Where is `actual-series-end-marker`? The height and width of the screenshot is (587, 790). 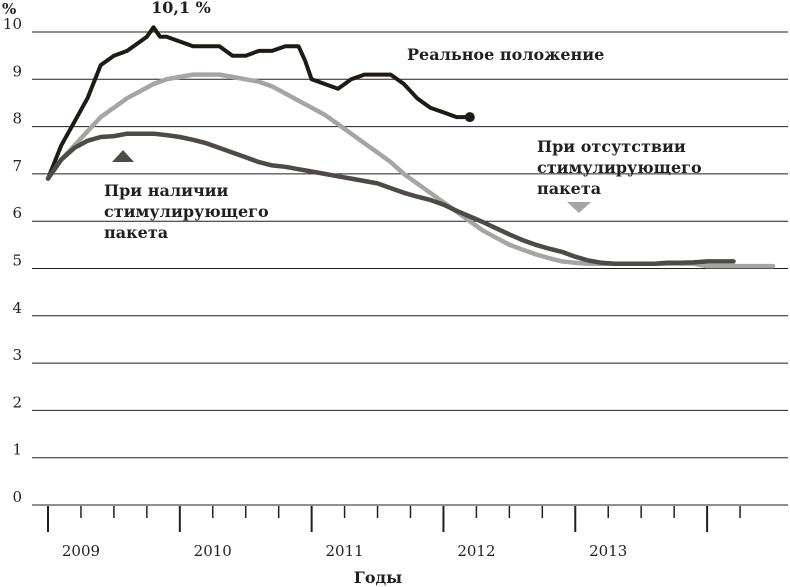 actual-series-end-marker is located at coordinates (469, 117).